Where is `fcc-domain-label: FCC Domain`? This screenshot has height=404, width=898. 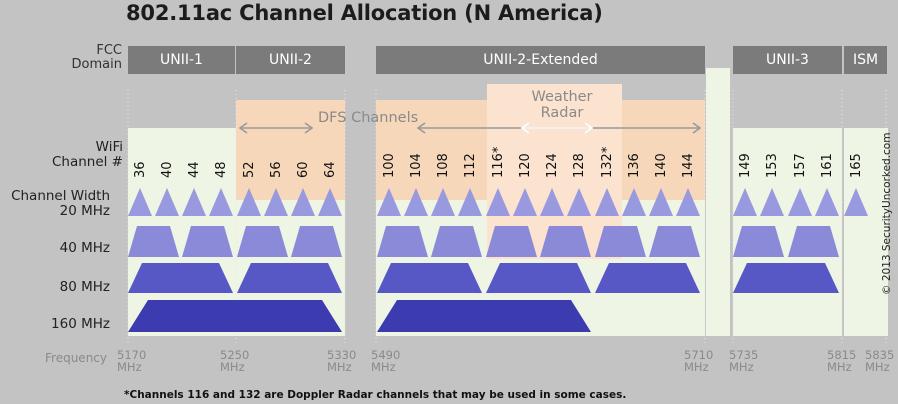
fcc-domain-label: FCC Domain is located at coordinates (91, 58).